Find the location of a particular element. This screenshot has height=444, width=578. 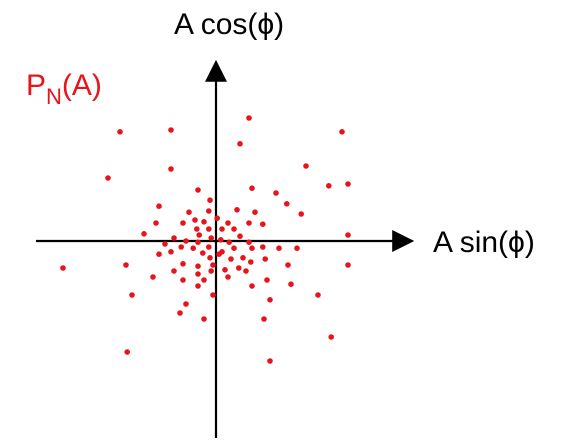

distribution-label-subscript: N is located at coordinates (54, 96).